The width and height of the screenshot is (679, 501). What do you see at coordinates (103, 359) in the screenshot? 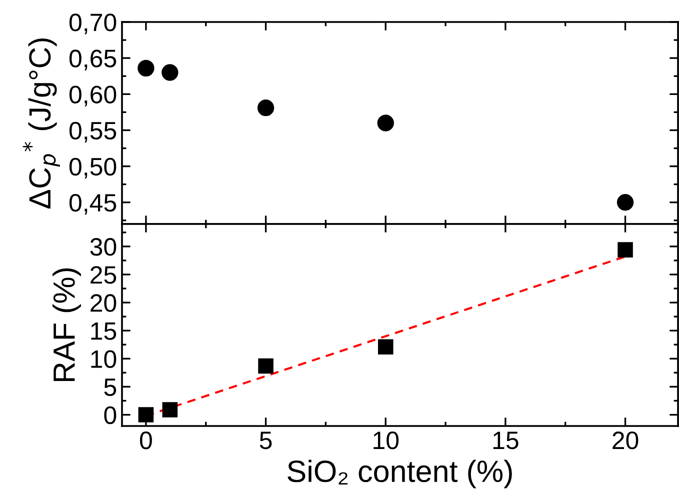
I see `y-tick-label: 10` at bounding box center [103, 359].